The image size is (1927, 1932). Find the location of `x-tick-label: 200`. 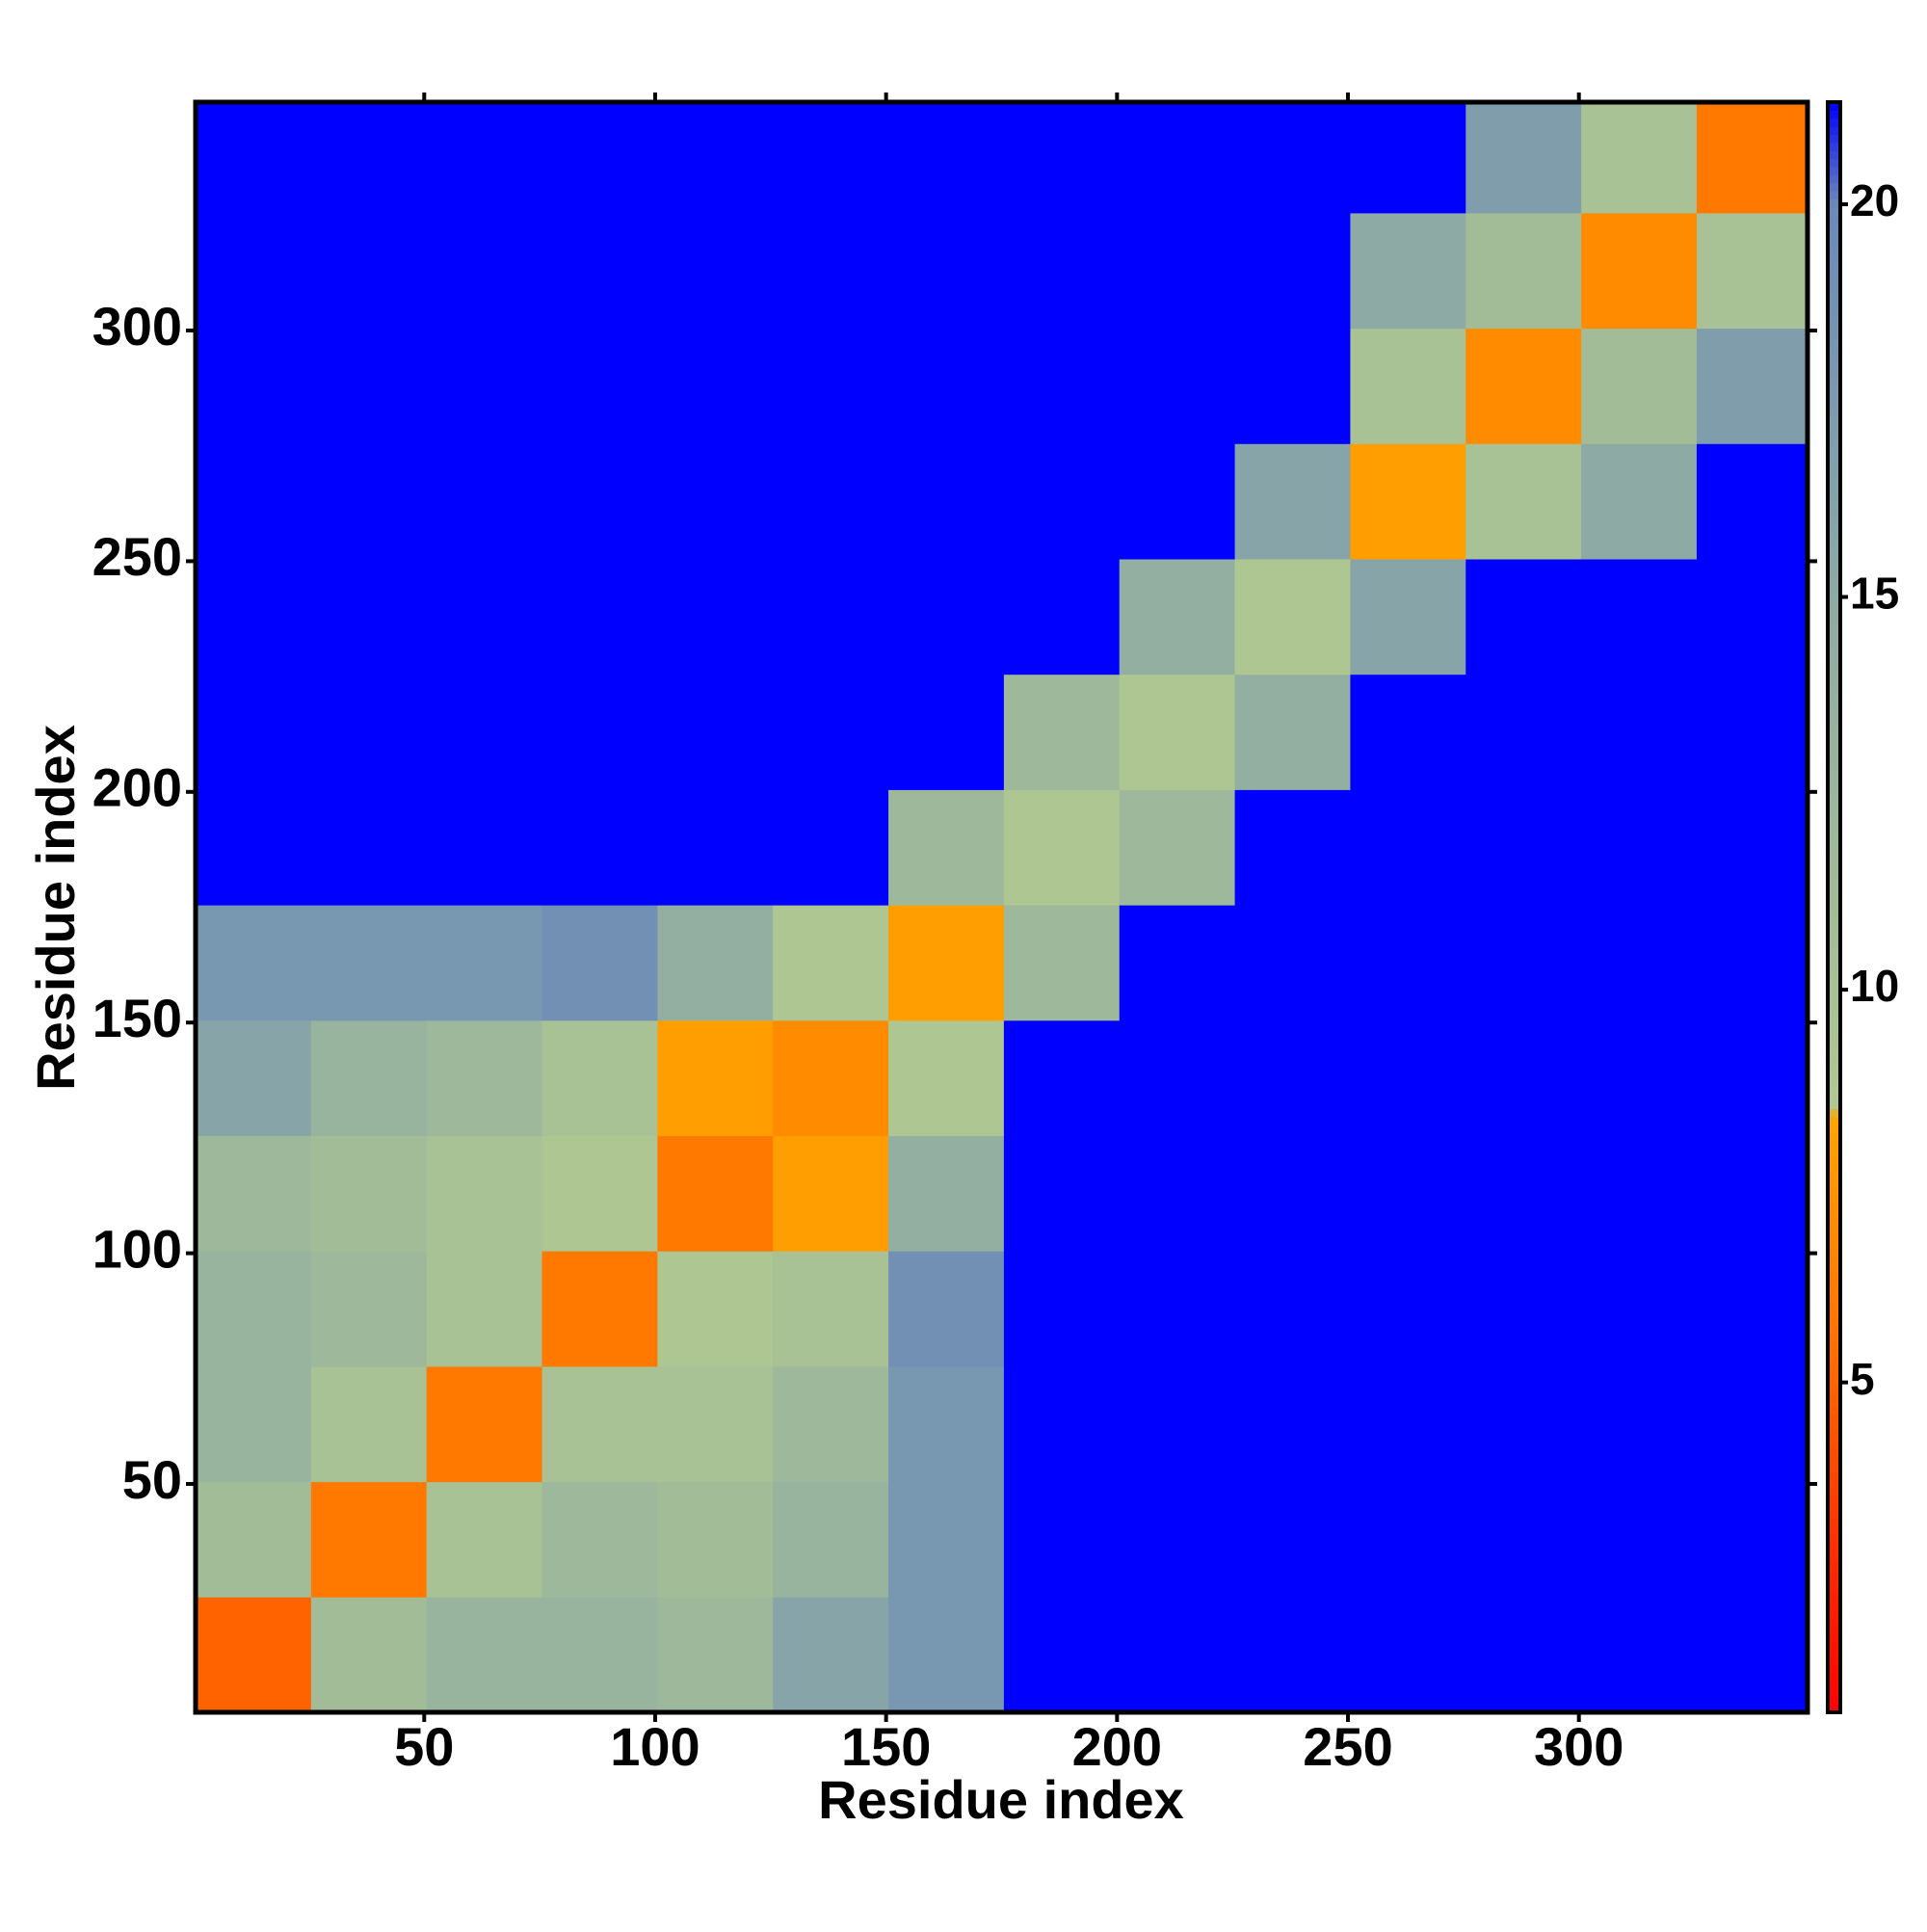

x-tick-label: 200 is located at coordinates (1117, 1746).